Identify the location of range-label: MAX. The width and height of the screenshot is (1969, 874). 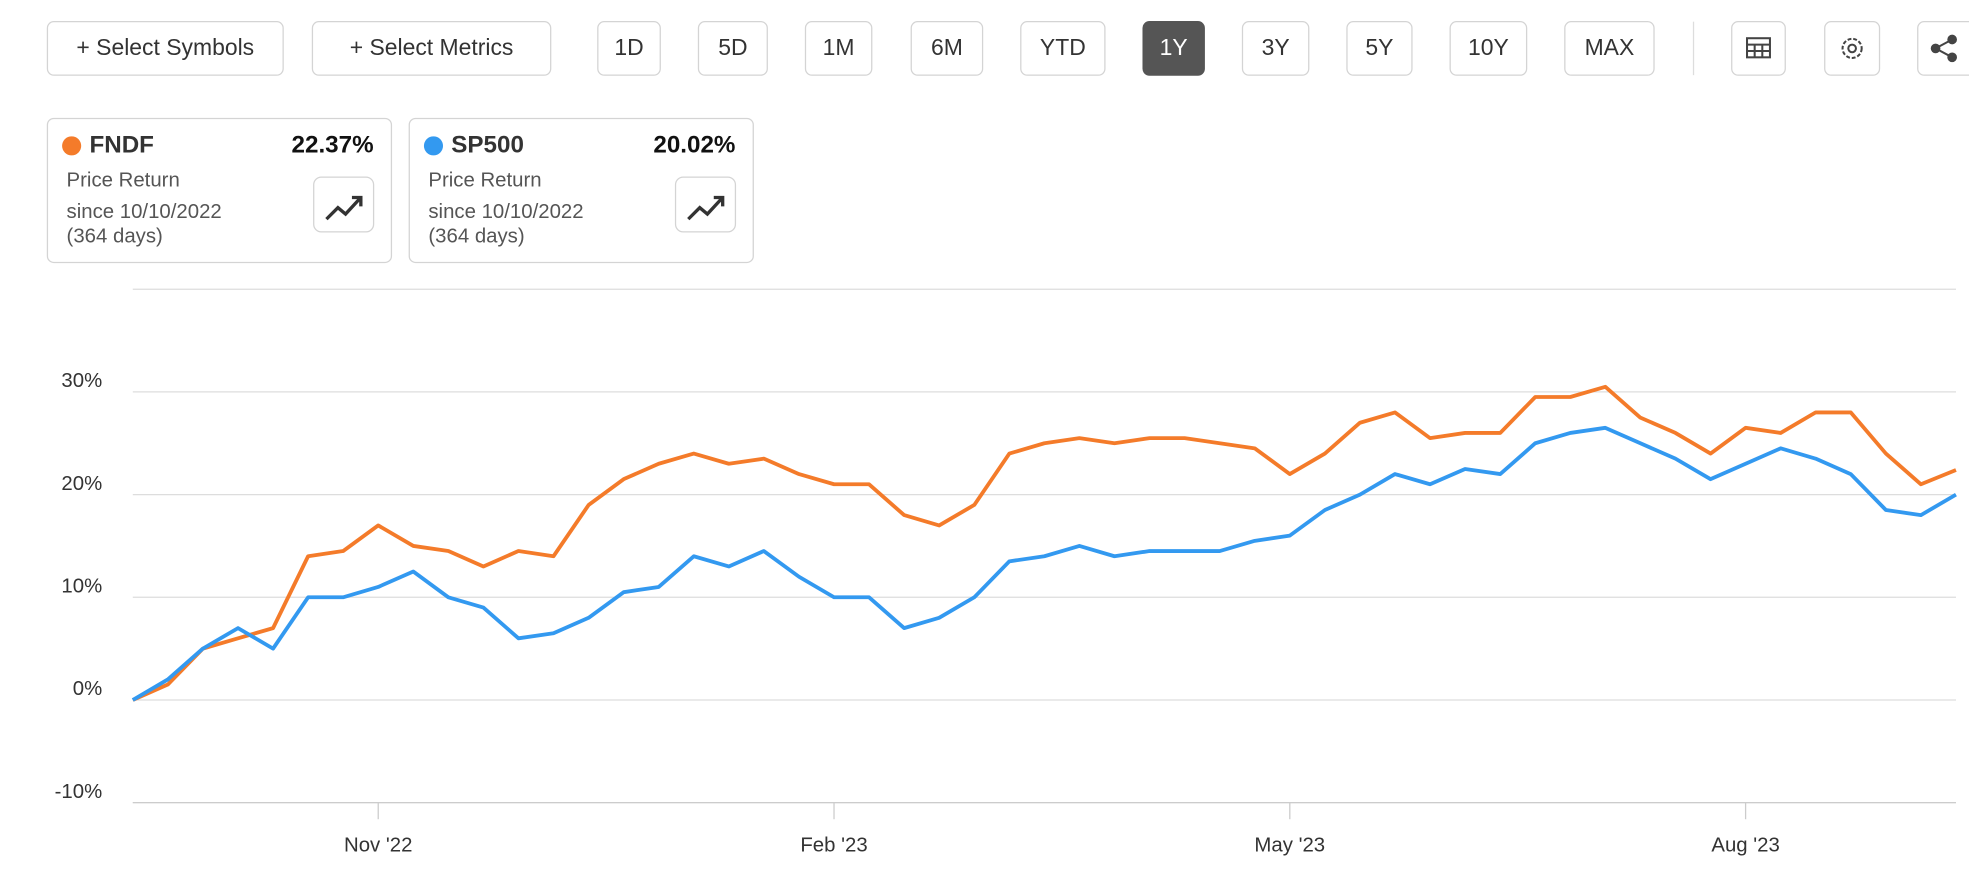
(1610, 47).